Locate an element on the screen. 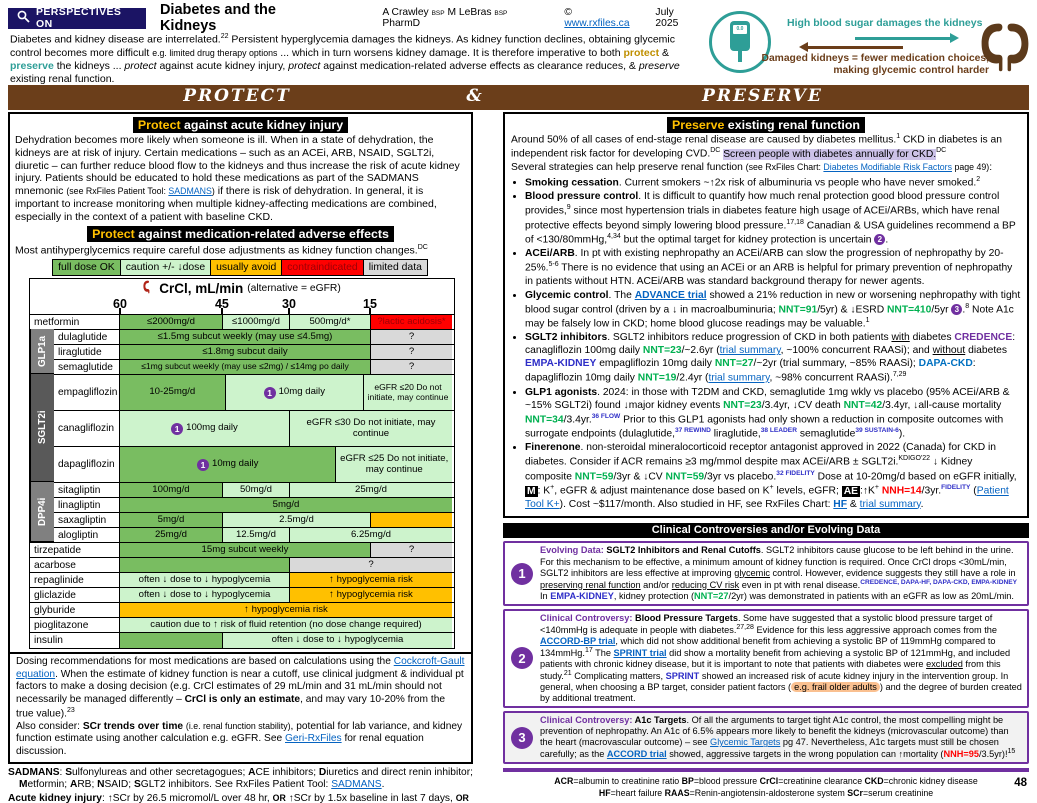 The image size is (1037, 803). text-segment: CKD is located at coordinates (874, 781).